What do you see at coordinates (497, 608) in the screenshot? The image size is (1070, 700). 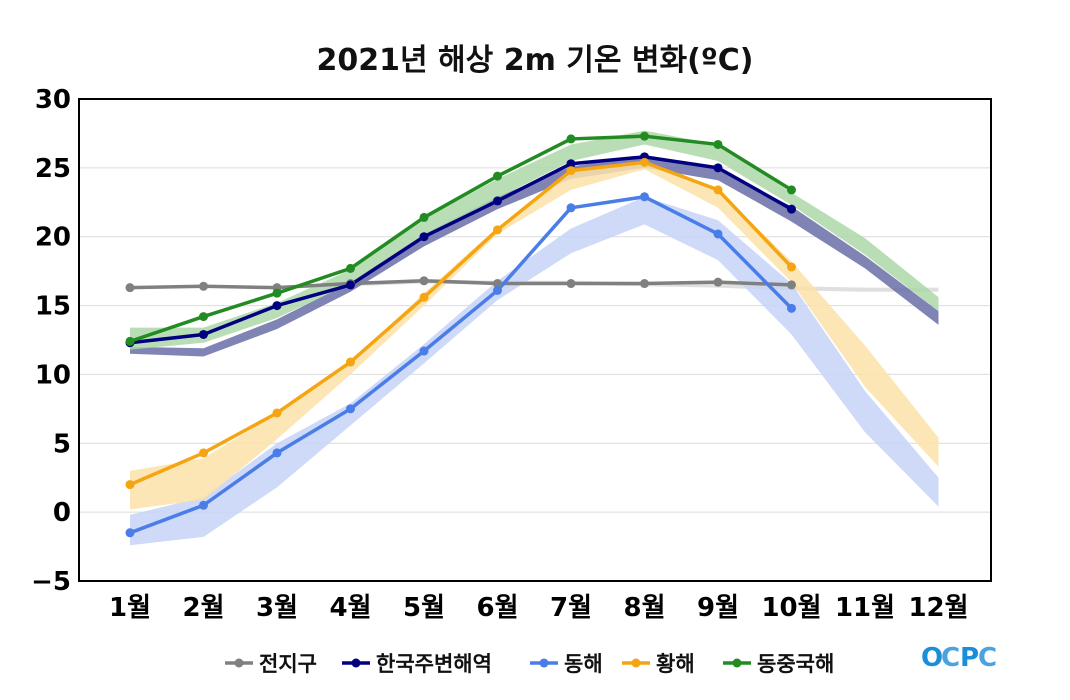 I see `x-tick-label: 6월` at bounding box center [497, 608].